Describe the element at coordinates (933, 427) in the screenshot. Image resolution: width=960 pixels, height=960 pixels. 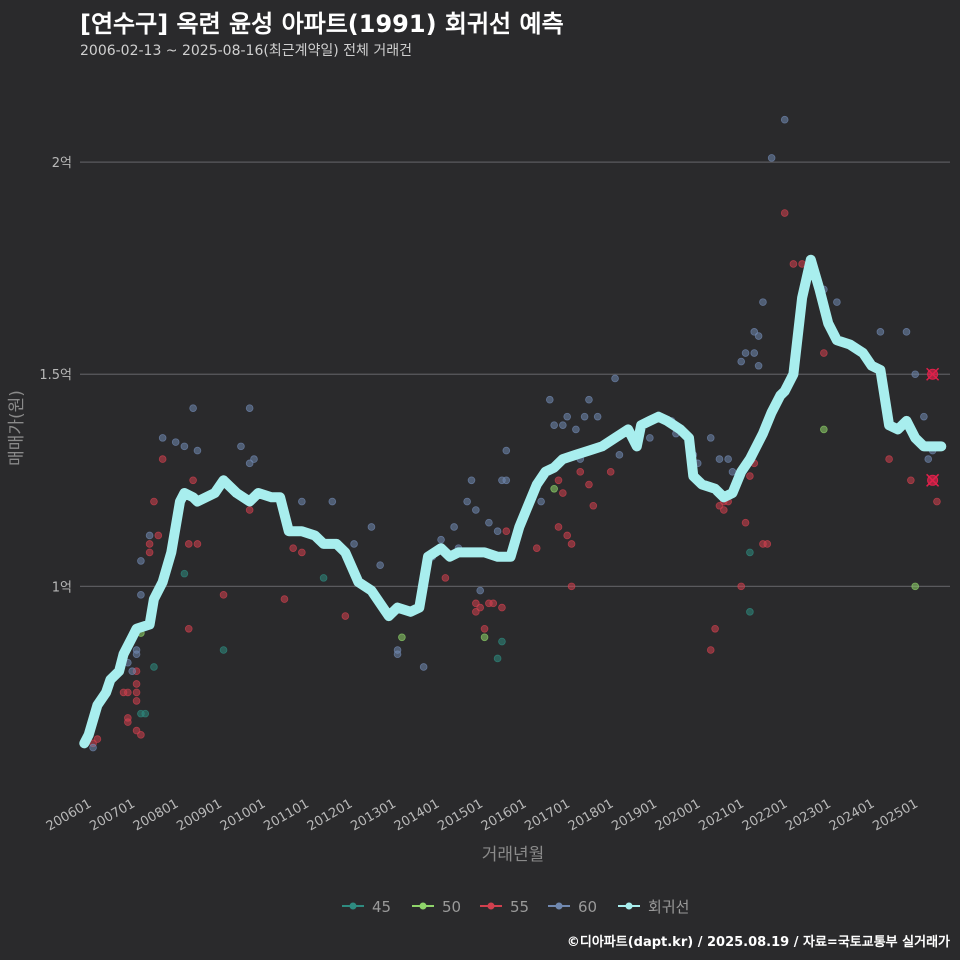
I see `highlighted-points` at that location.